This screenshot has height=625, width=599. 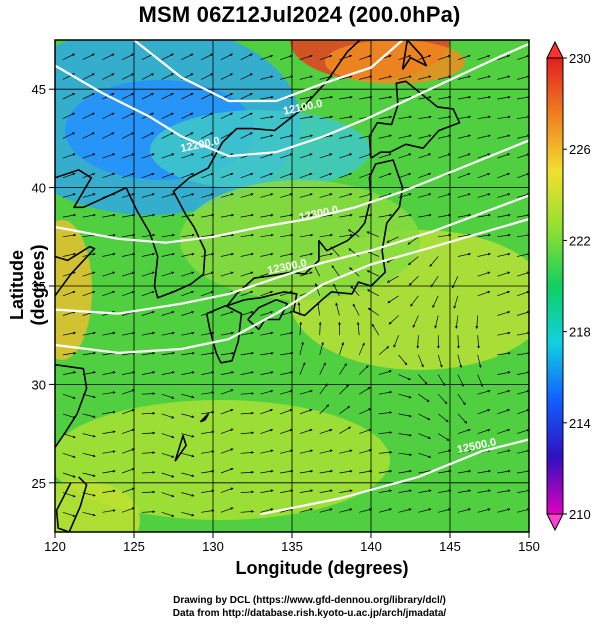 I want to click on colorbar-ticks: 210 214 218 222 226 230, so click(x=577, y=286).